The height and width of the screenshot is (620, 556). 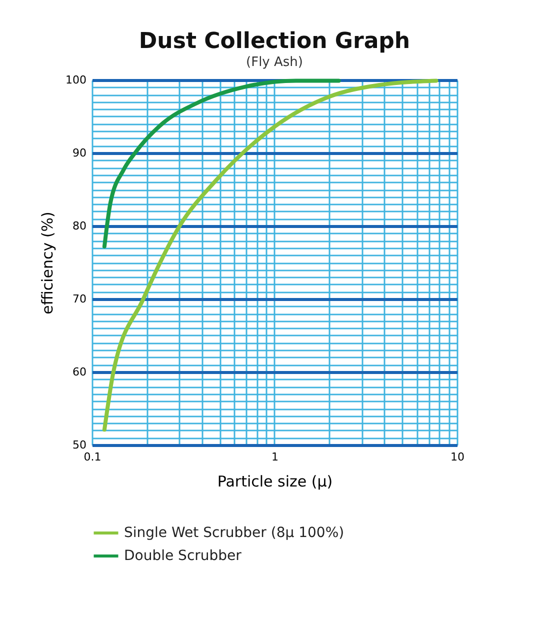 What do you see at coordinates (79, 226) in the screenshot?
I see `y-tick-label: 80` at bounding box center [79, 226].